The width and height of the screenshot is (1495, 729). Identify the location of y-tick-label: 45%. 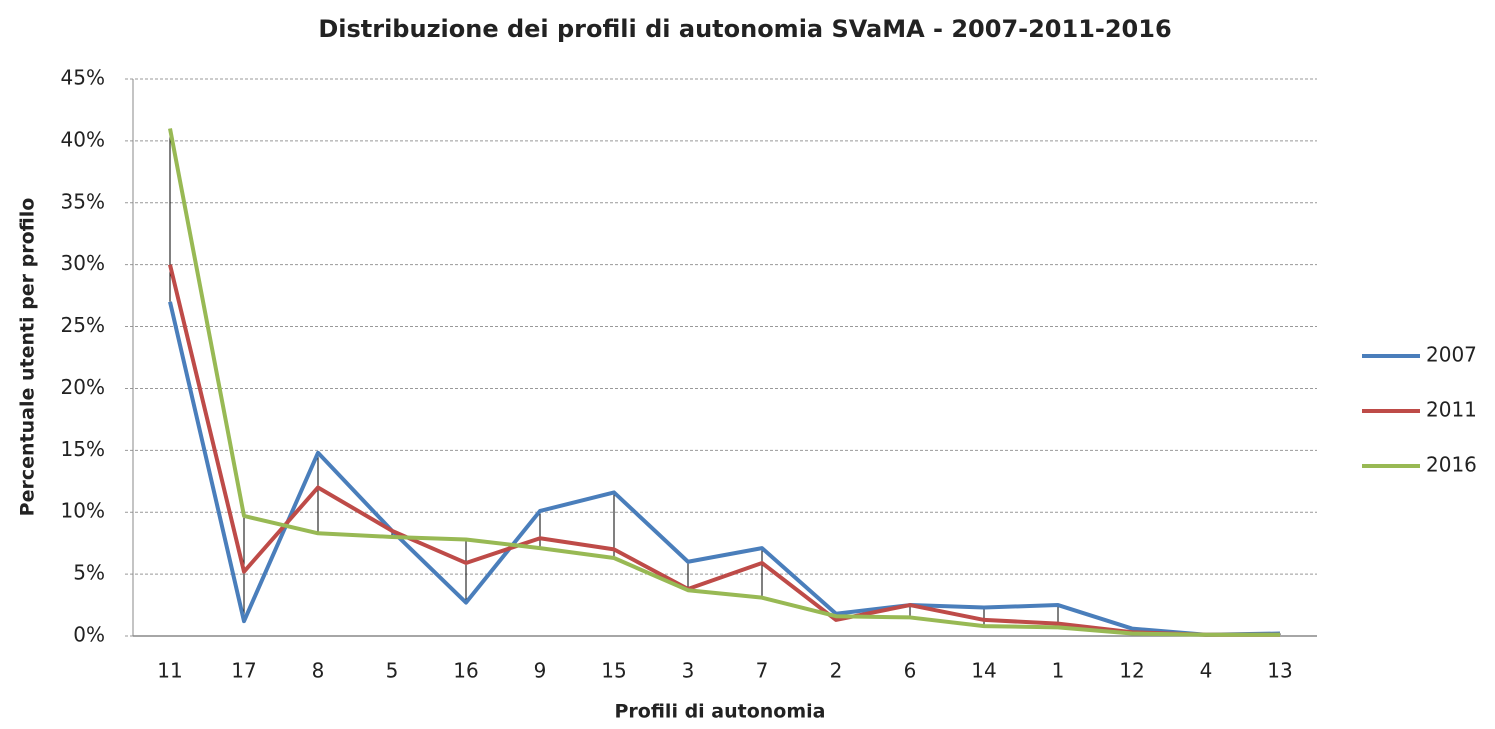
(83, 78).